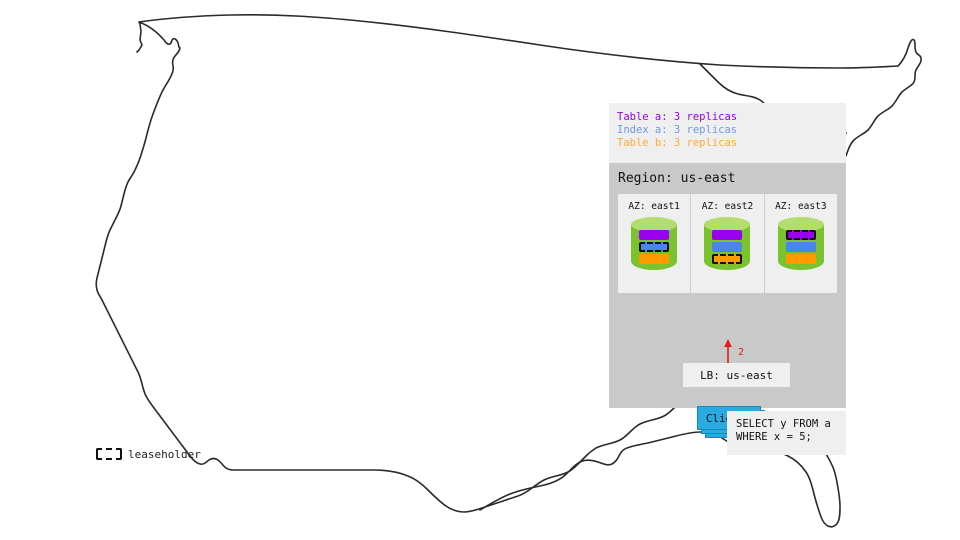 The image size is (960, 540). I want to click on az-cell-east3: AZ: east3, so click(801, 243).